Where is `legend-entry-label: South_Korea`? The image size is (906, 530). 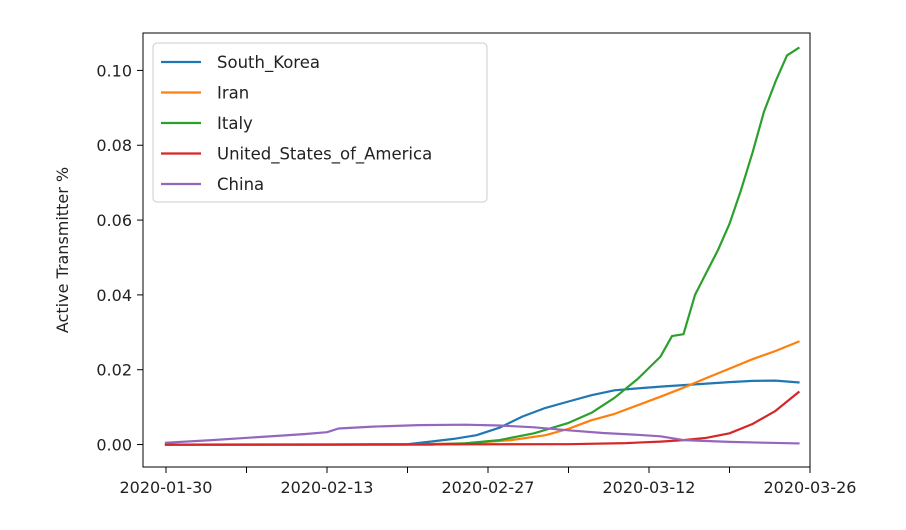
legend-entry-label: South_Korea is located at coordinates (268, 63).